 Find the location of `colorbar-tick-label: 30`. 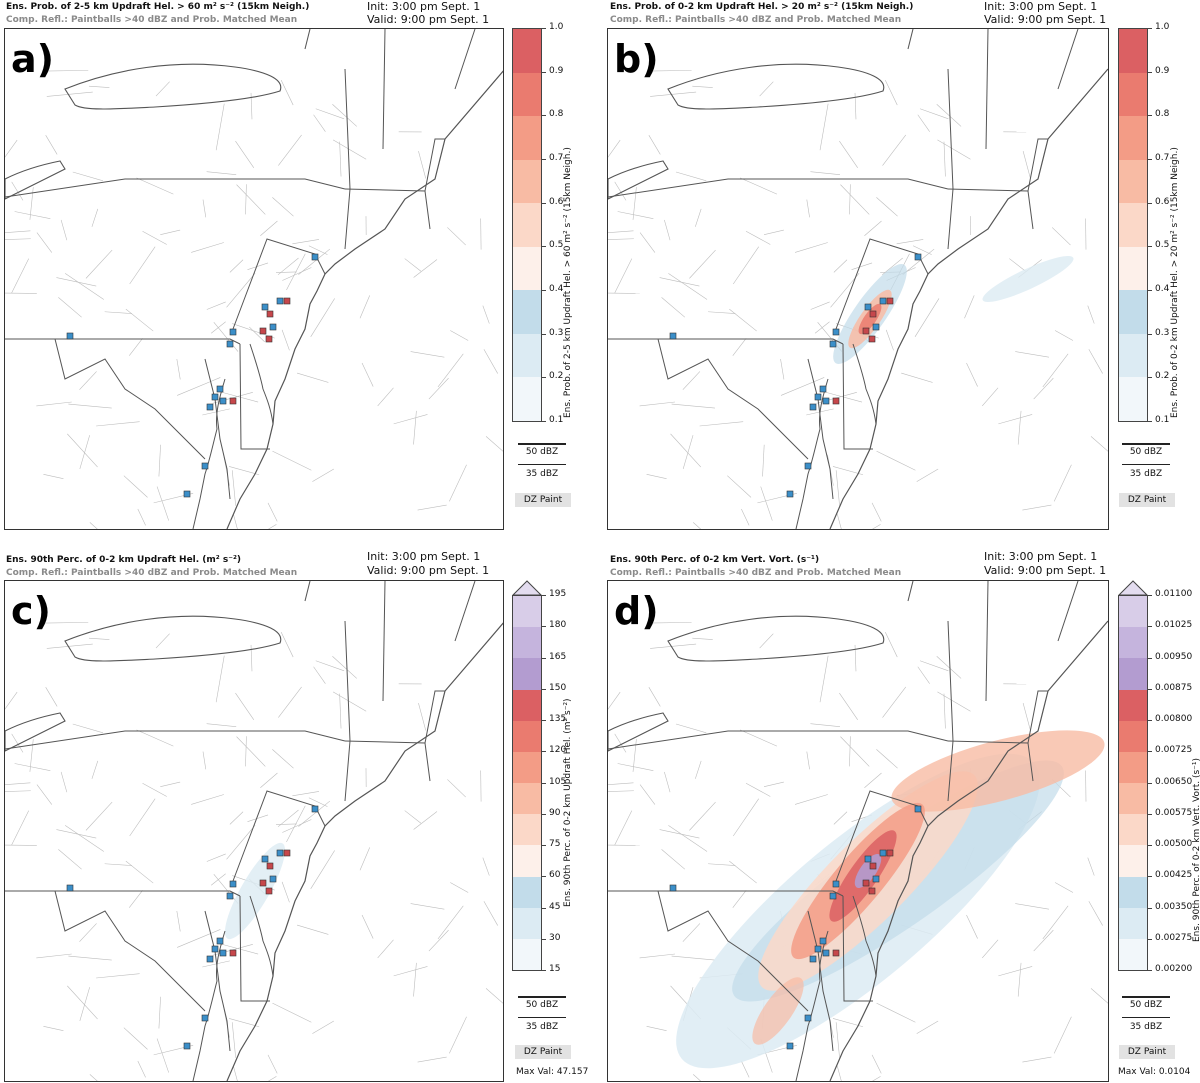

colorbar-tick-label: 30 is located at coordinates (555, 937).